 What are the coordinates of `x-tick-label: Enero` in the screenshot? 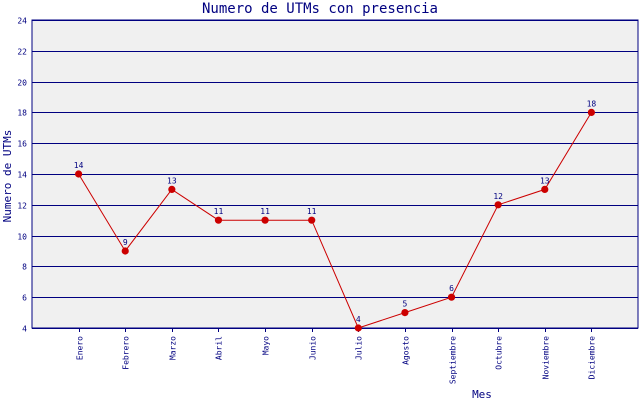 It's located at (80, 348).